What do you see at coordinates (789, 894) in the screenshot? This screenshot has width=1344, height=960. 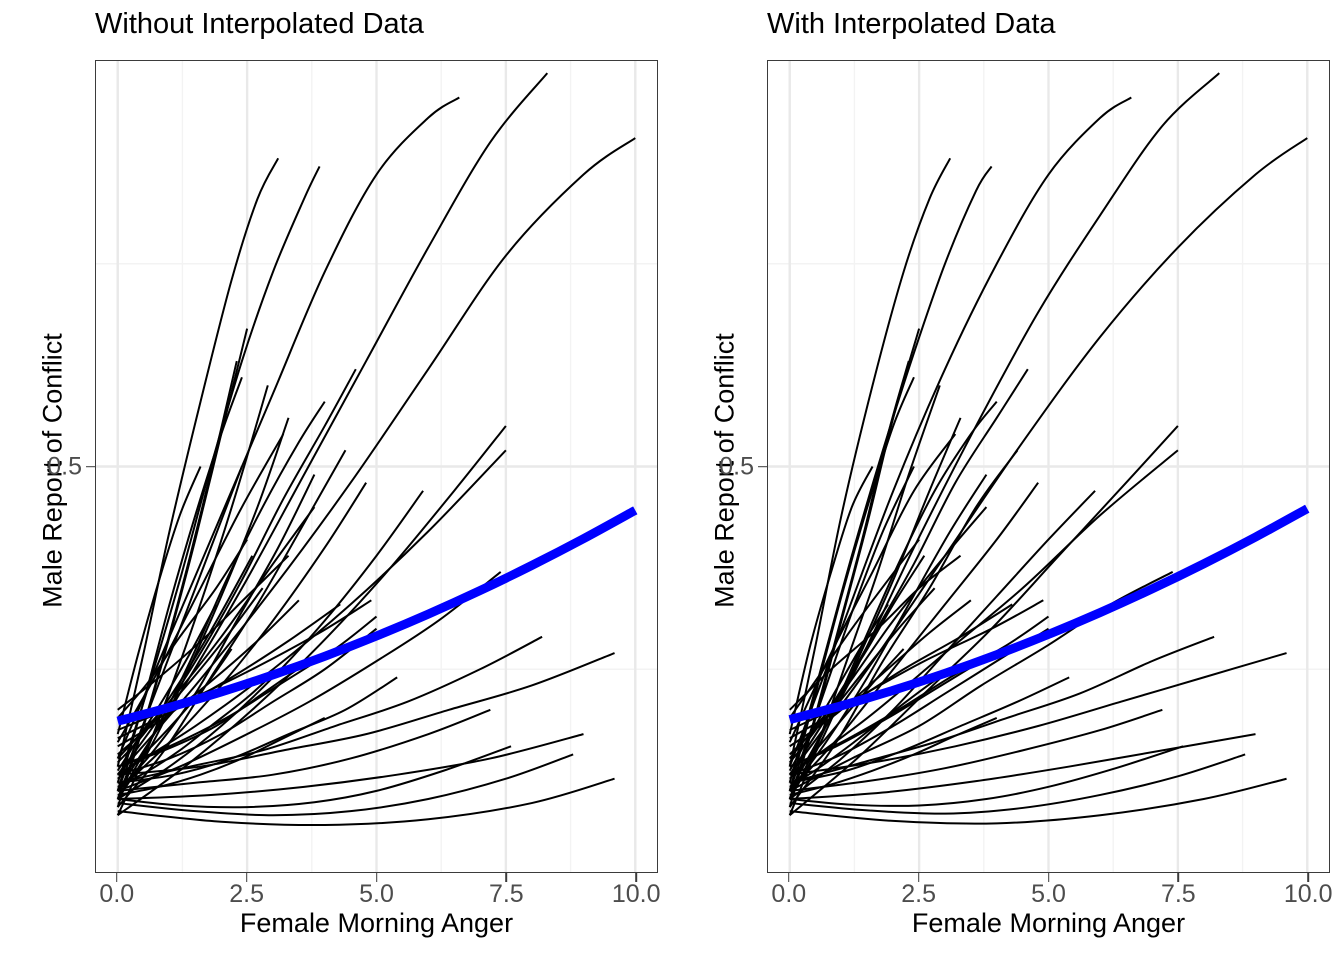 I see `x-tick-label-right: 0.0` at bounding box center [789, 894].